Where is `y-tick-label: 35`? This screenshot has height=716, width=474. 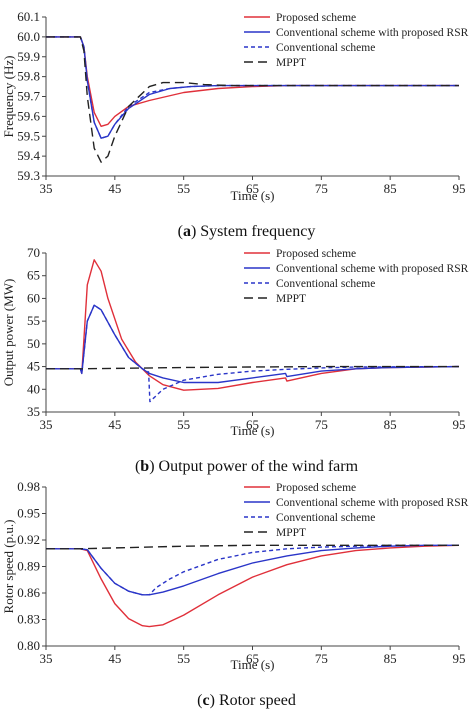 y-tick-label: 35 is located at coordinates (33, 411).